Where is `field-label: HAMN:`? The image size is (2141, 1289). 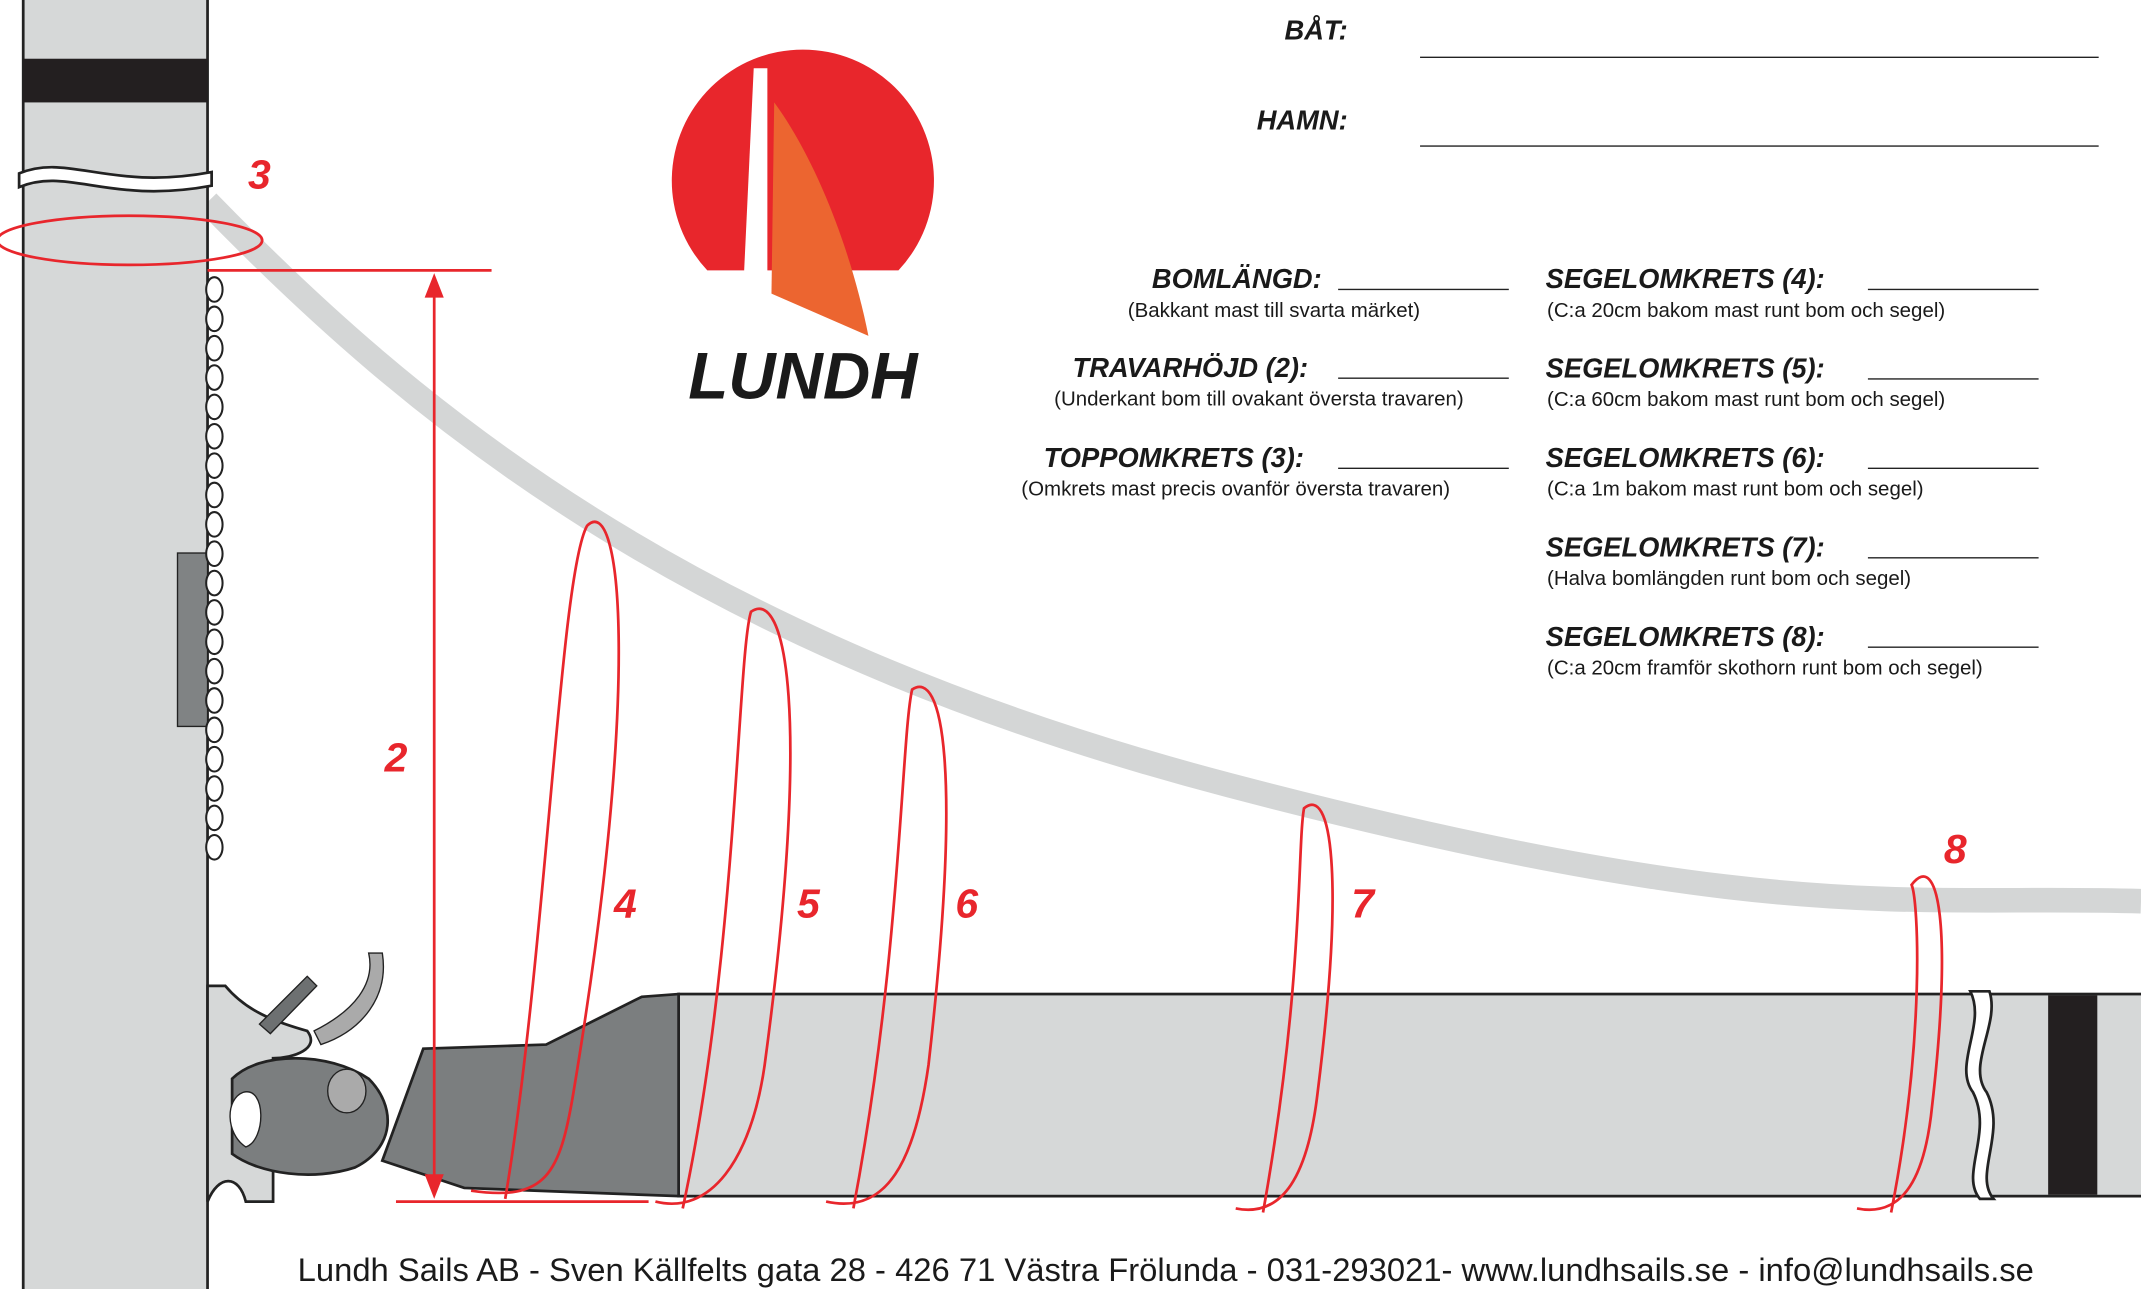 field-label: HAMN: is located at coordinates (1302, 120).